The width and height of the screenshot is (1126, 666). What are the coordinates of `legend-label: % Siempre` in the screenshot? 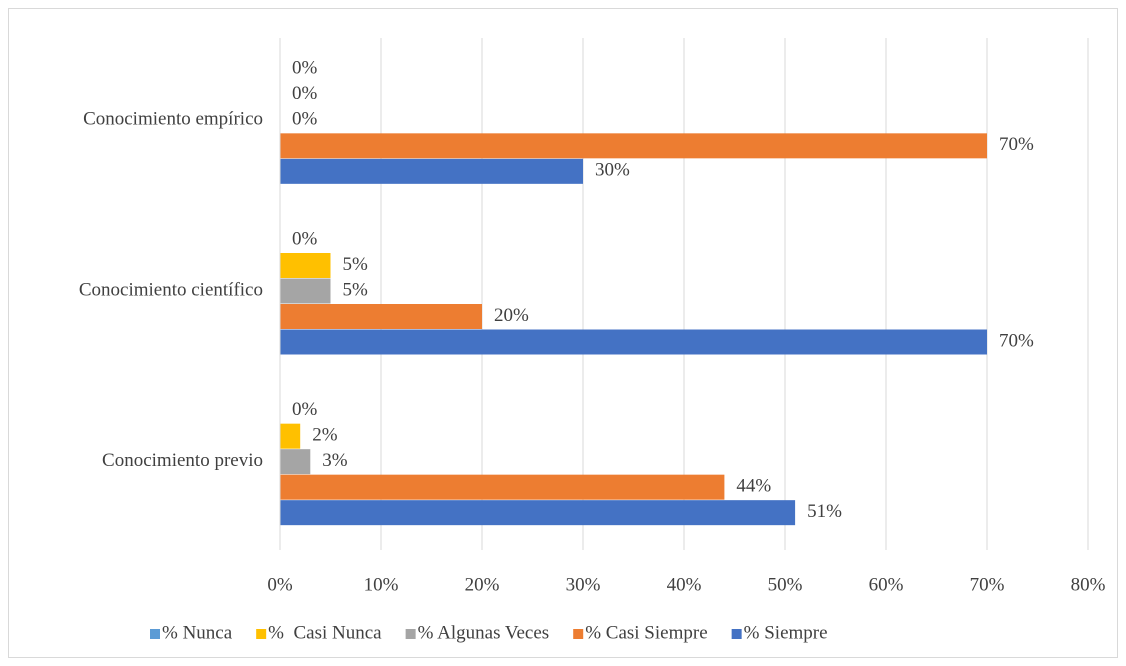 It's located at (786, 632).